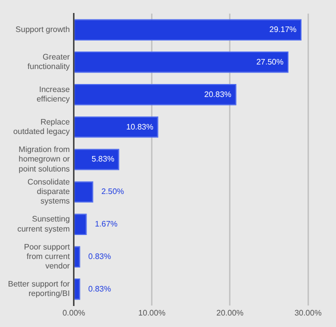 Image resolution: width=336 pixels, height=327 pixels. I want to click on y-tick-label: Sunsetting current system, so click(43, 224).